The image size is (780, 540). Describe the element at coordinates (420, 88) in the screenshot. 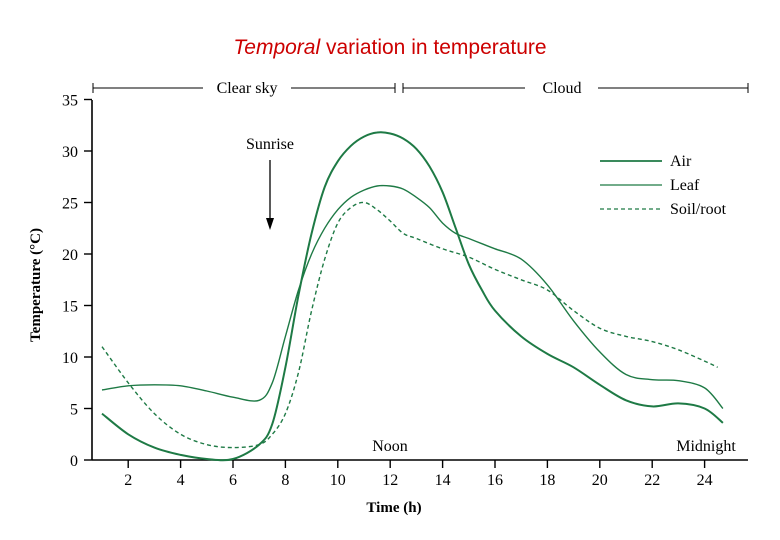

I see `period-brackets: Clear sky Cloud` at that location.